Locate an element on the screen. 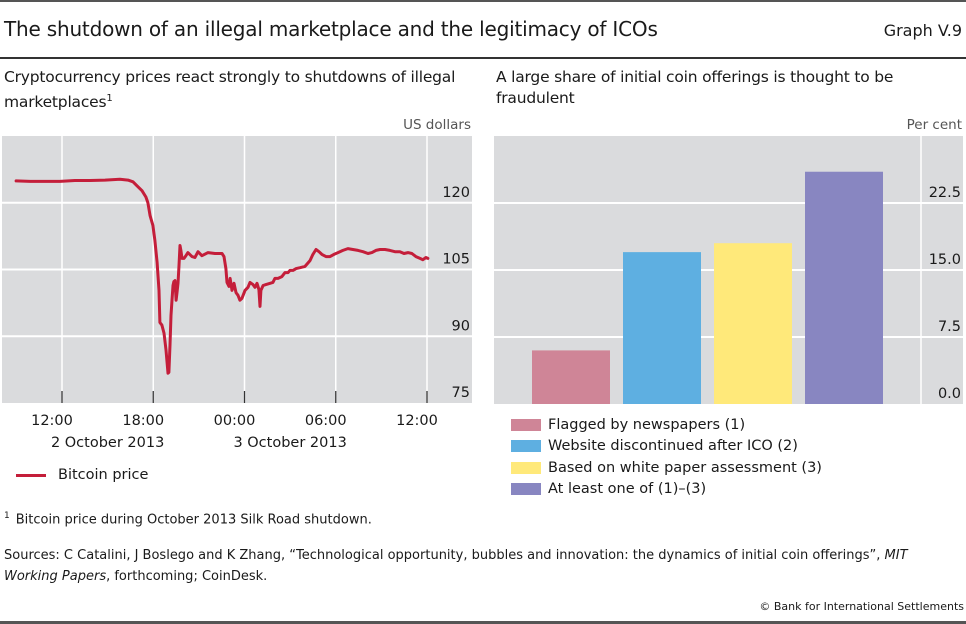  y-tick-label: 0.0 is located at coordinates (949, 394).